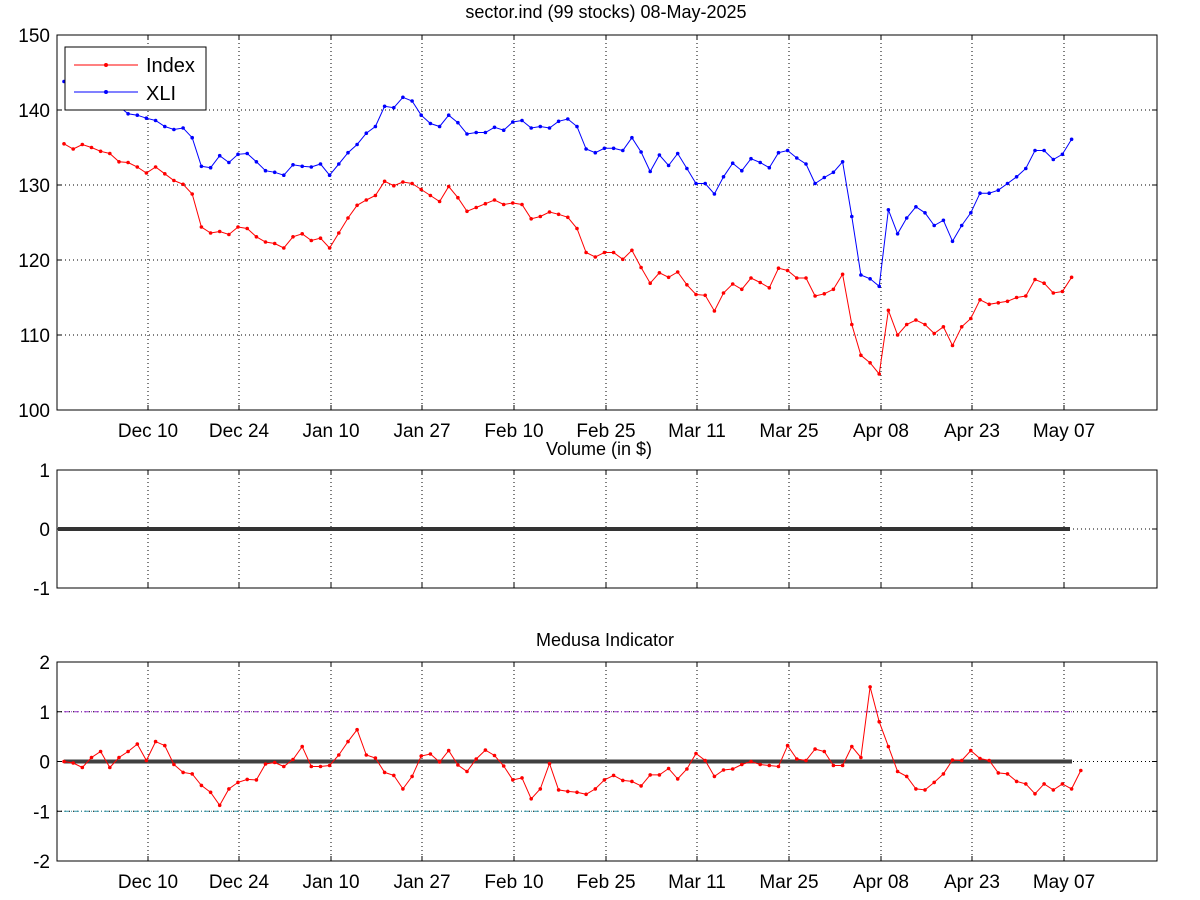 The height and width of the screenshot is (900, 1200). Describe the element at coordinates (881, 882) in the screenshot. I see `x-tick-label: Apr 08` at that location.